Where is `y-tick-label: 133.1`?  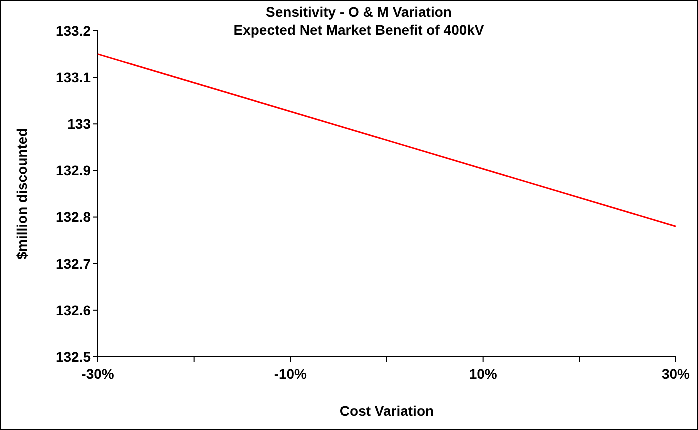 y-tick-label: 133.1 is located at coordinates (74, 77).